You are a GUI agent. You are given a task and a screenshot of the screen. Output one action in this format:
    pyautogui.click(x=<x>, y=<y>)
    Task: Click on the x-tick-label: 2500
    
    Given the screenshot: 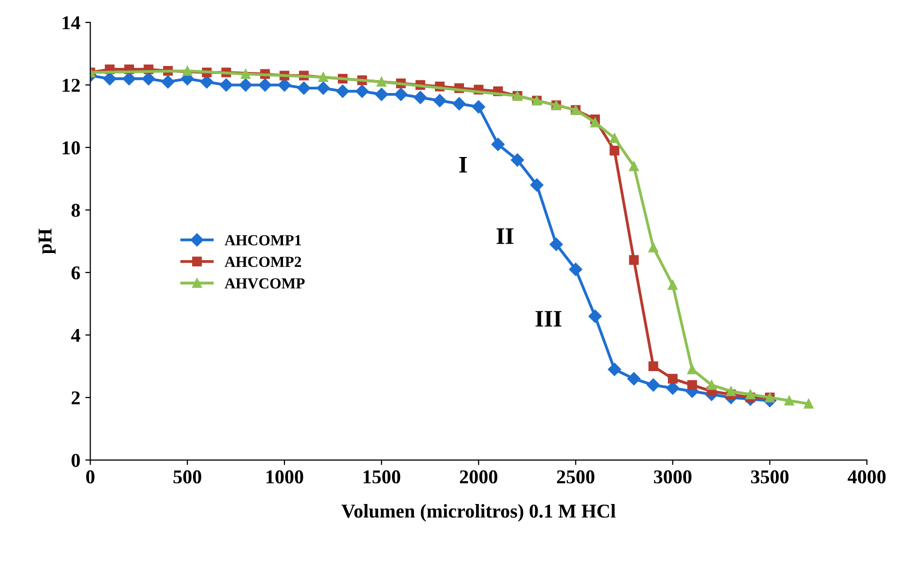 What is the action you would take?
    pyautogui.click(x=575, y=477)
    